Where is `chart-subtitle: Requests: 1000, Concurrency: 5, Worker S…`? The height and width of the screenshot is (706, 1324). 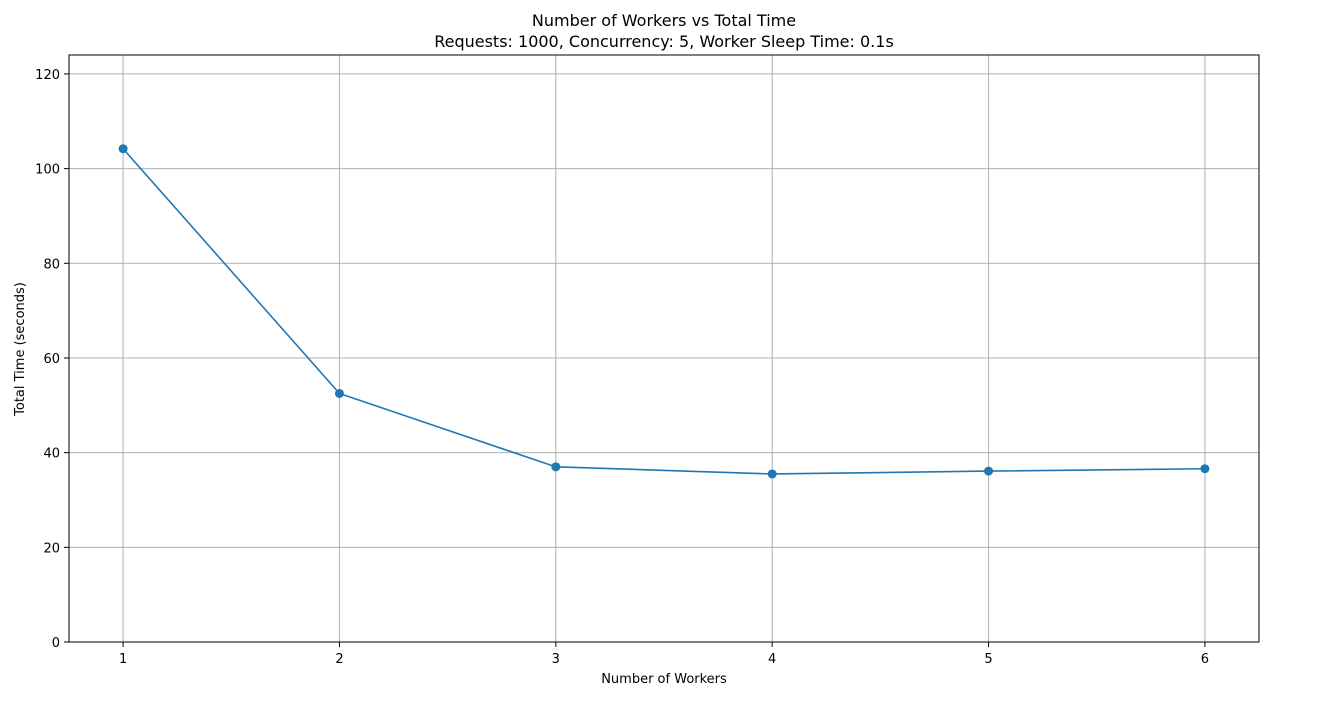 chart-subtitle: Requests: 1000, Concurrency: 5, Worker S… is located at coordinates (664, 41).